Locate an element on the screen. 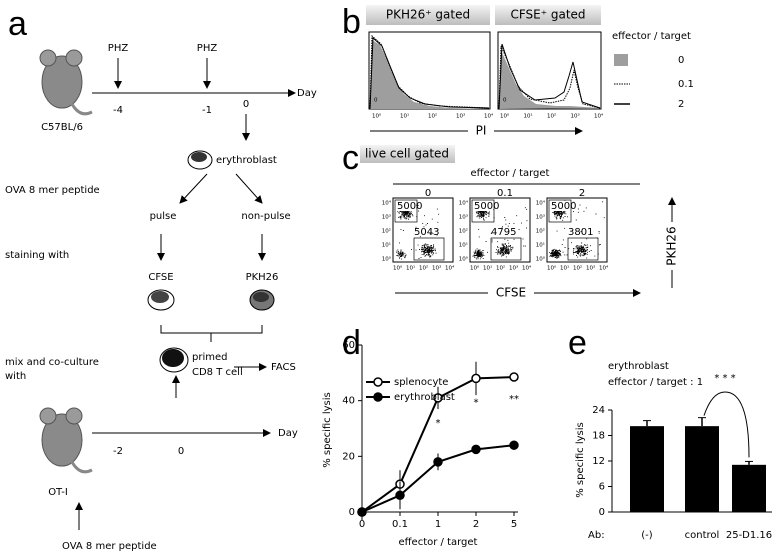 This screenshot has height=552, width=784. legend-title: effector / target is located at coordinates (651, 36).